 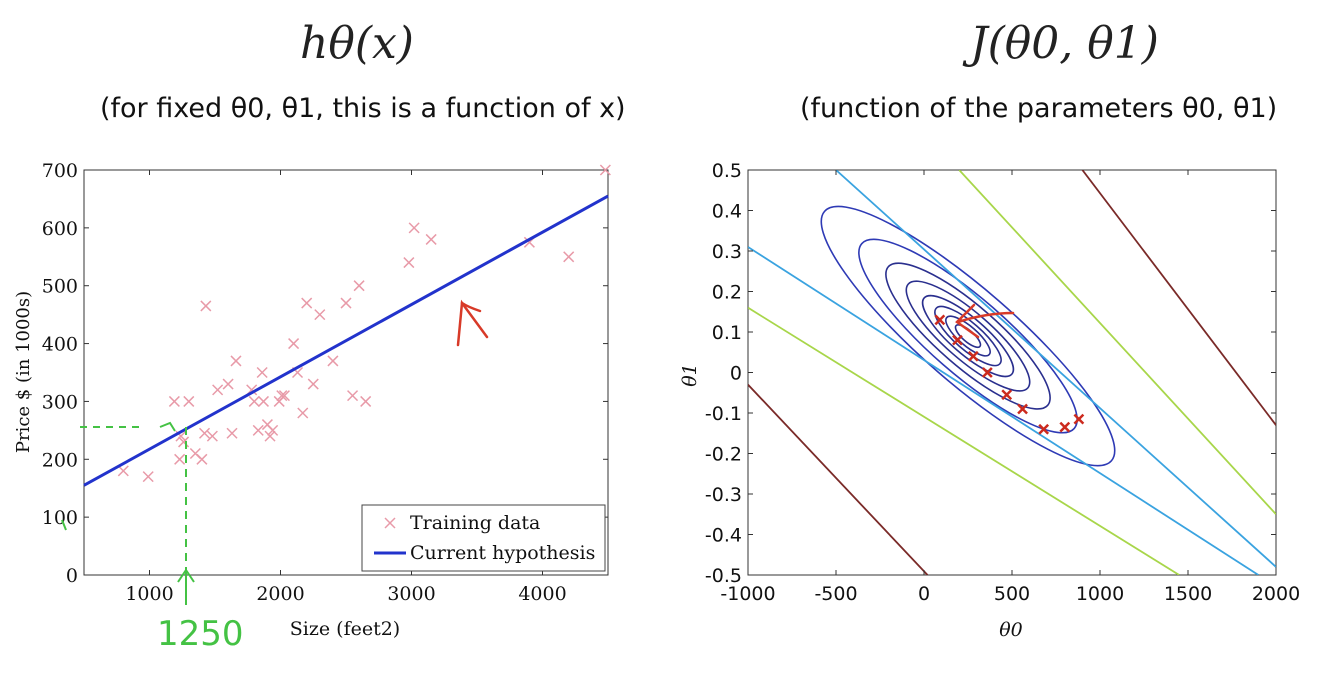 What do you see at coordinates (200, 634) in the screenshot?
I see `handwritten-1250: 1250` at bounding box center [200, 634].